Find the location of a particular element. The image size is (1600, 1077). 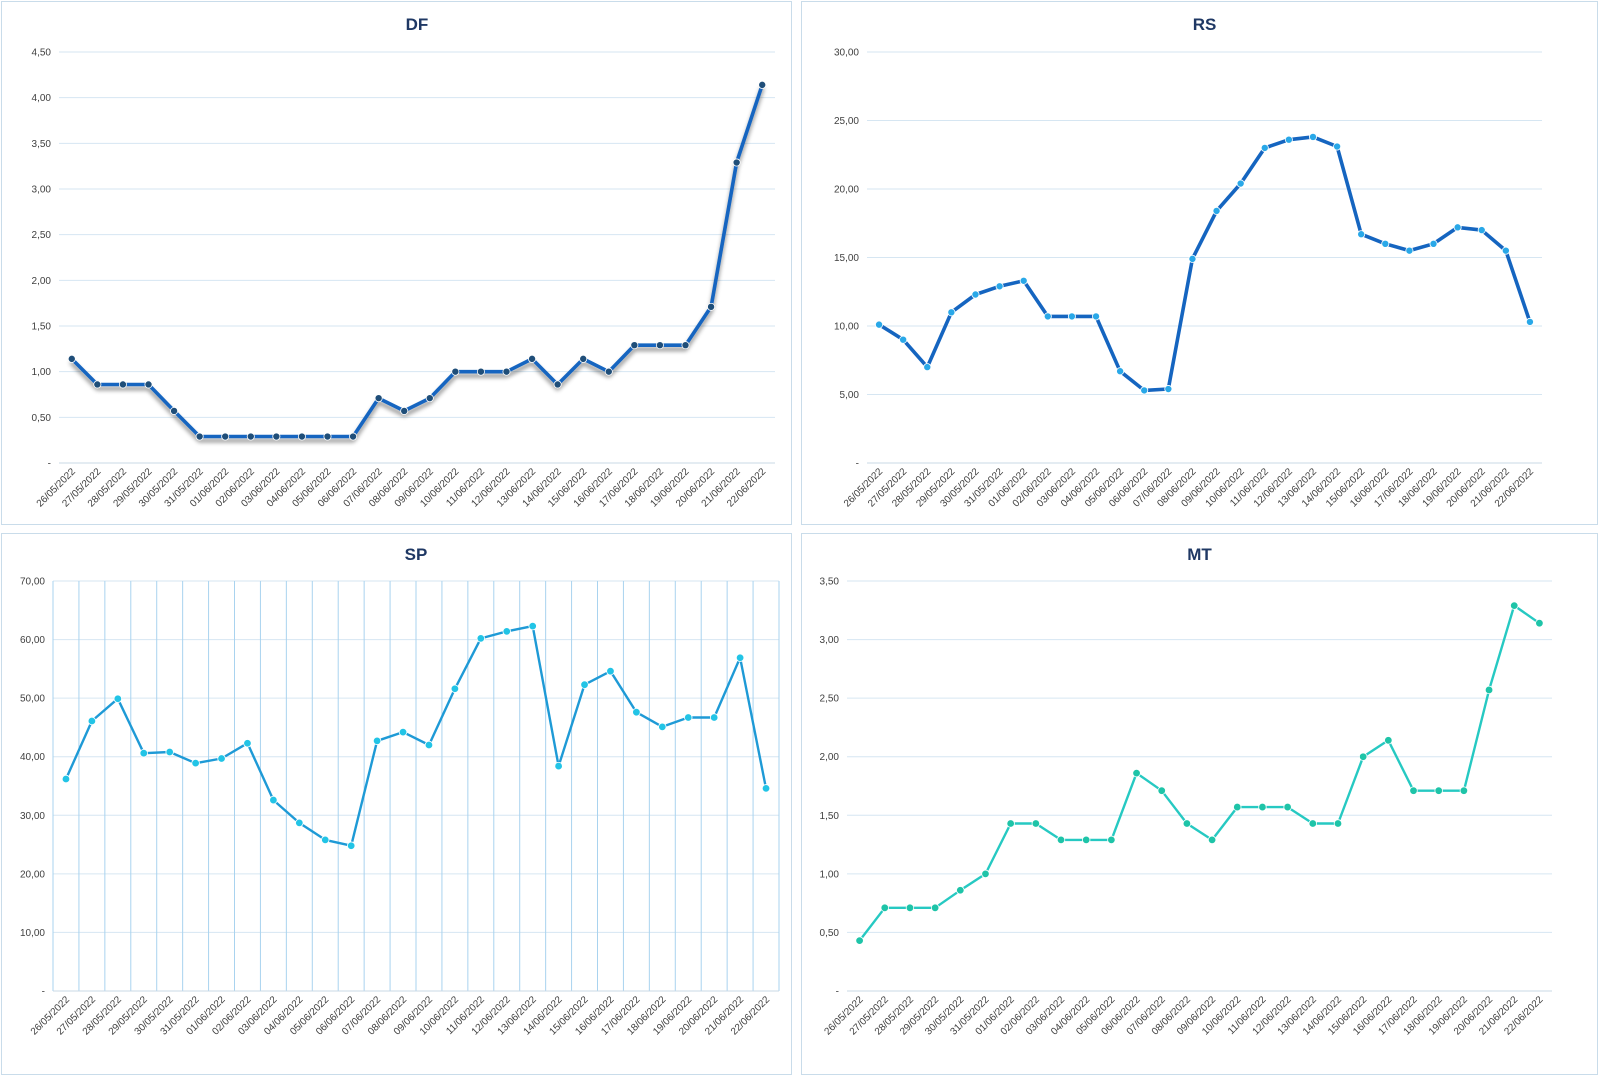

y-tick-label: 2,50 is located at coordinates (830, 699).